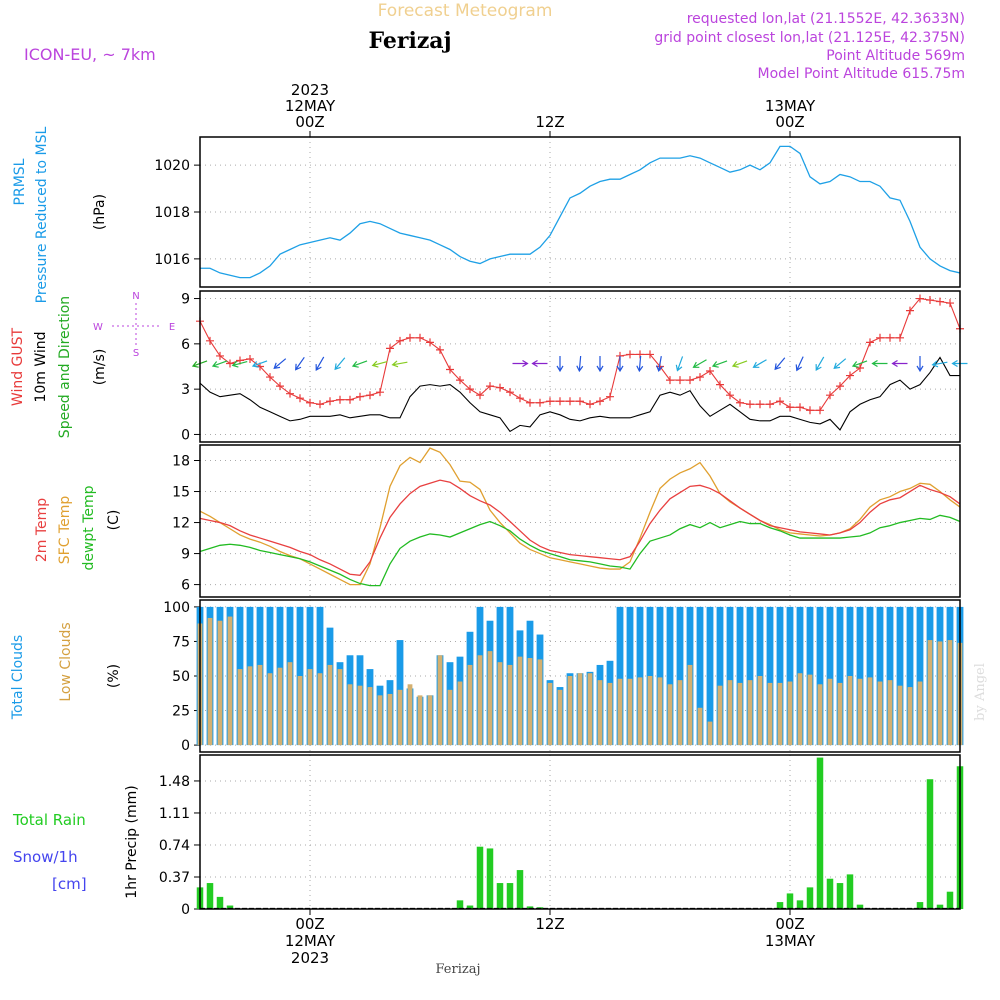 This screenshot has width=1000, height=1000. What do you see at coordinates (132, 841) in the screenshot?
I see `precip-axis-label: 1hr Precip (mm)` at bounding box center [132, 841].